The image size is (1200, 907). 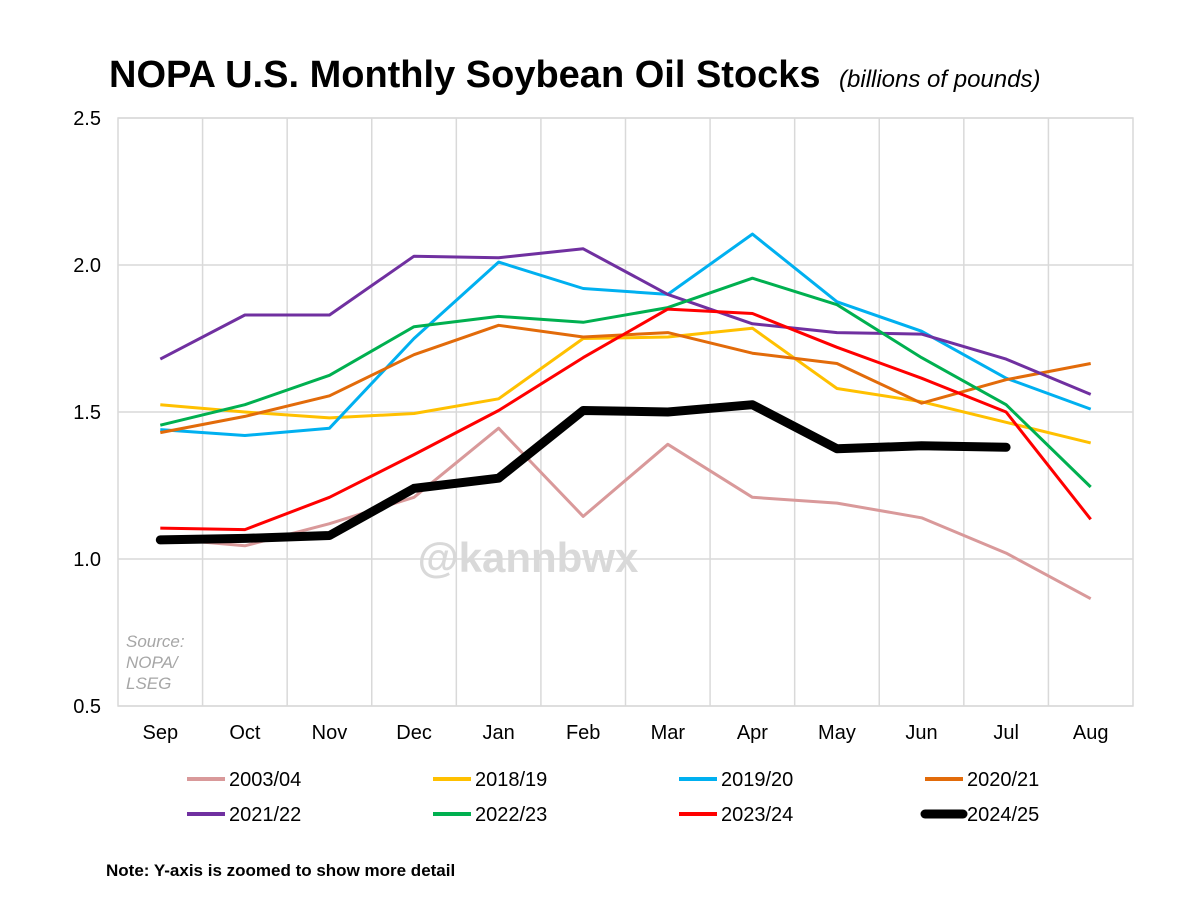 What do you see at coordinates (1003, 780) in the screenshot?
I see `legend-label: 2020/21` at bounding box center [1003, 780].